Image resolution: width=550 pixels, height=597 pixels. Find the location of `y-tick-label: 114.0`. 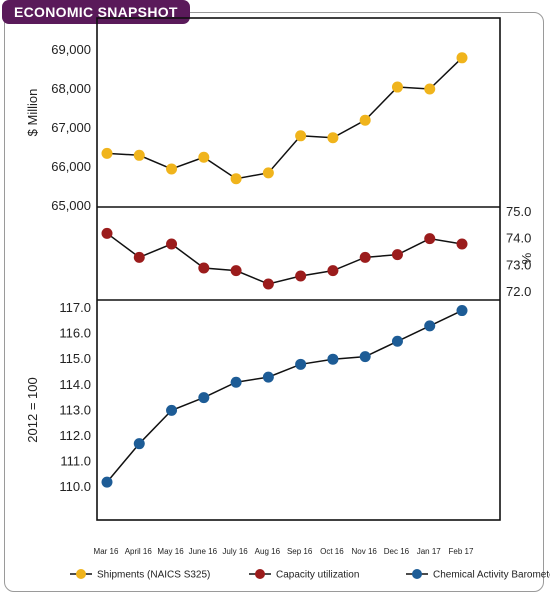

y-tick-label: 114.0 is located at coordinates (75, 384).